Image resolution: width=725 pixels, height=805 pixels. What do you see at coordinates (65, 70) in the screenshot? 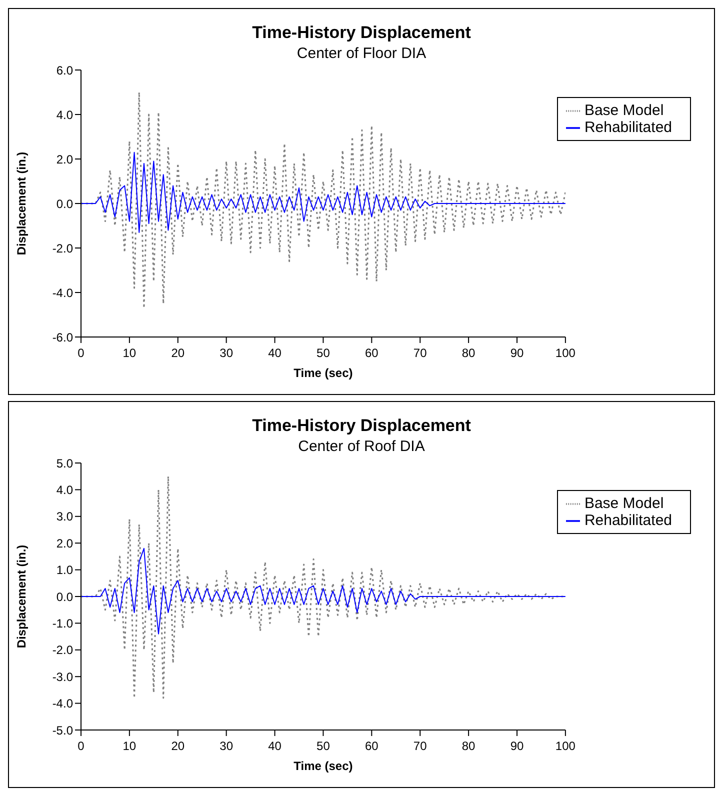
I see `y-tick-label: 6.0` at bounding box center [65, 70].